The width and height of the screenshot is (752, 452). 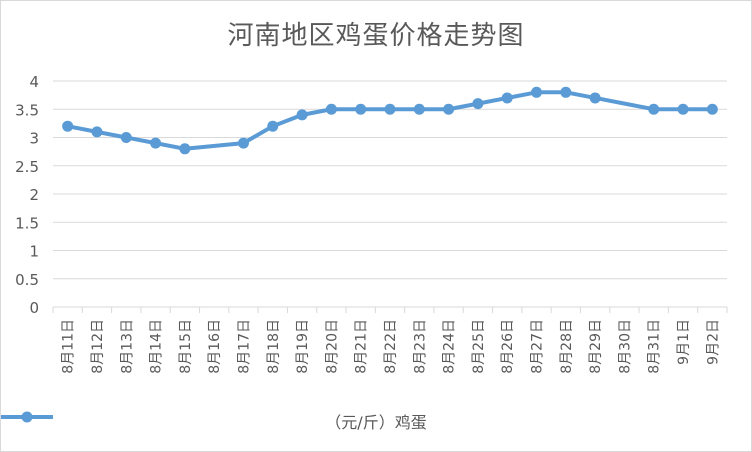 What do you see at coordinates (420, 346) in the screenshot?
I see `x-tick-label: 8月23日` at bounding box center [420, 346].